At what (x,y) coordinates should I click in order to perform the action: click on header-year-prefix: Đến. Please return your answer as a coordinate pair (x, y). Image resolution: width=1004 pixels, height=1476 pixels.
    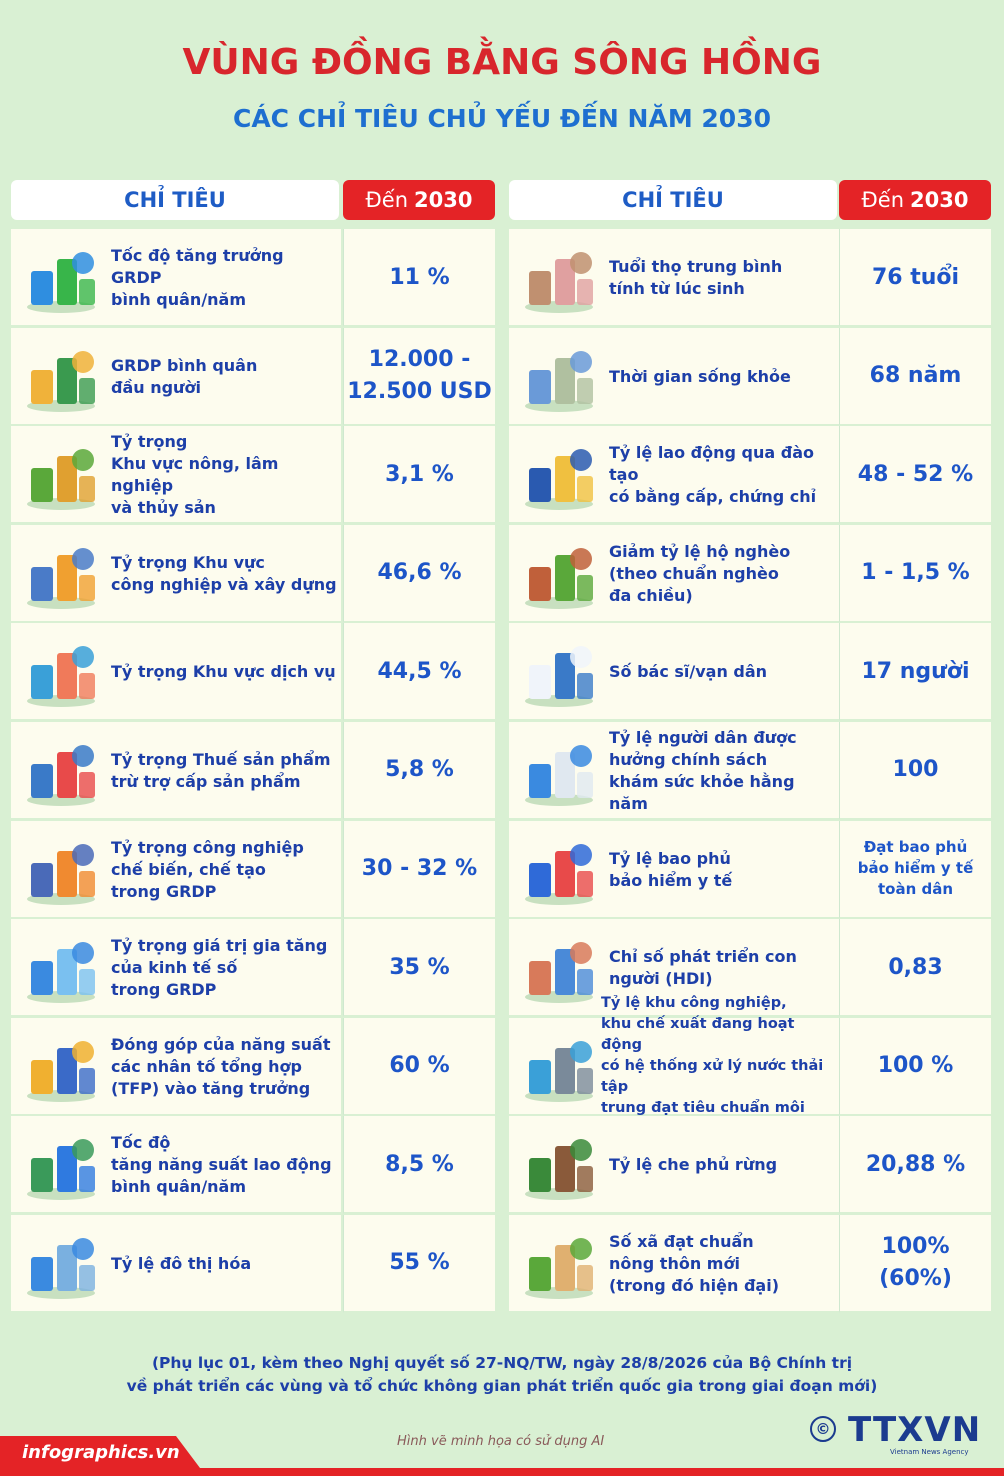
    Looking at the image, I should click on (883, 200).